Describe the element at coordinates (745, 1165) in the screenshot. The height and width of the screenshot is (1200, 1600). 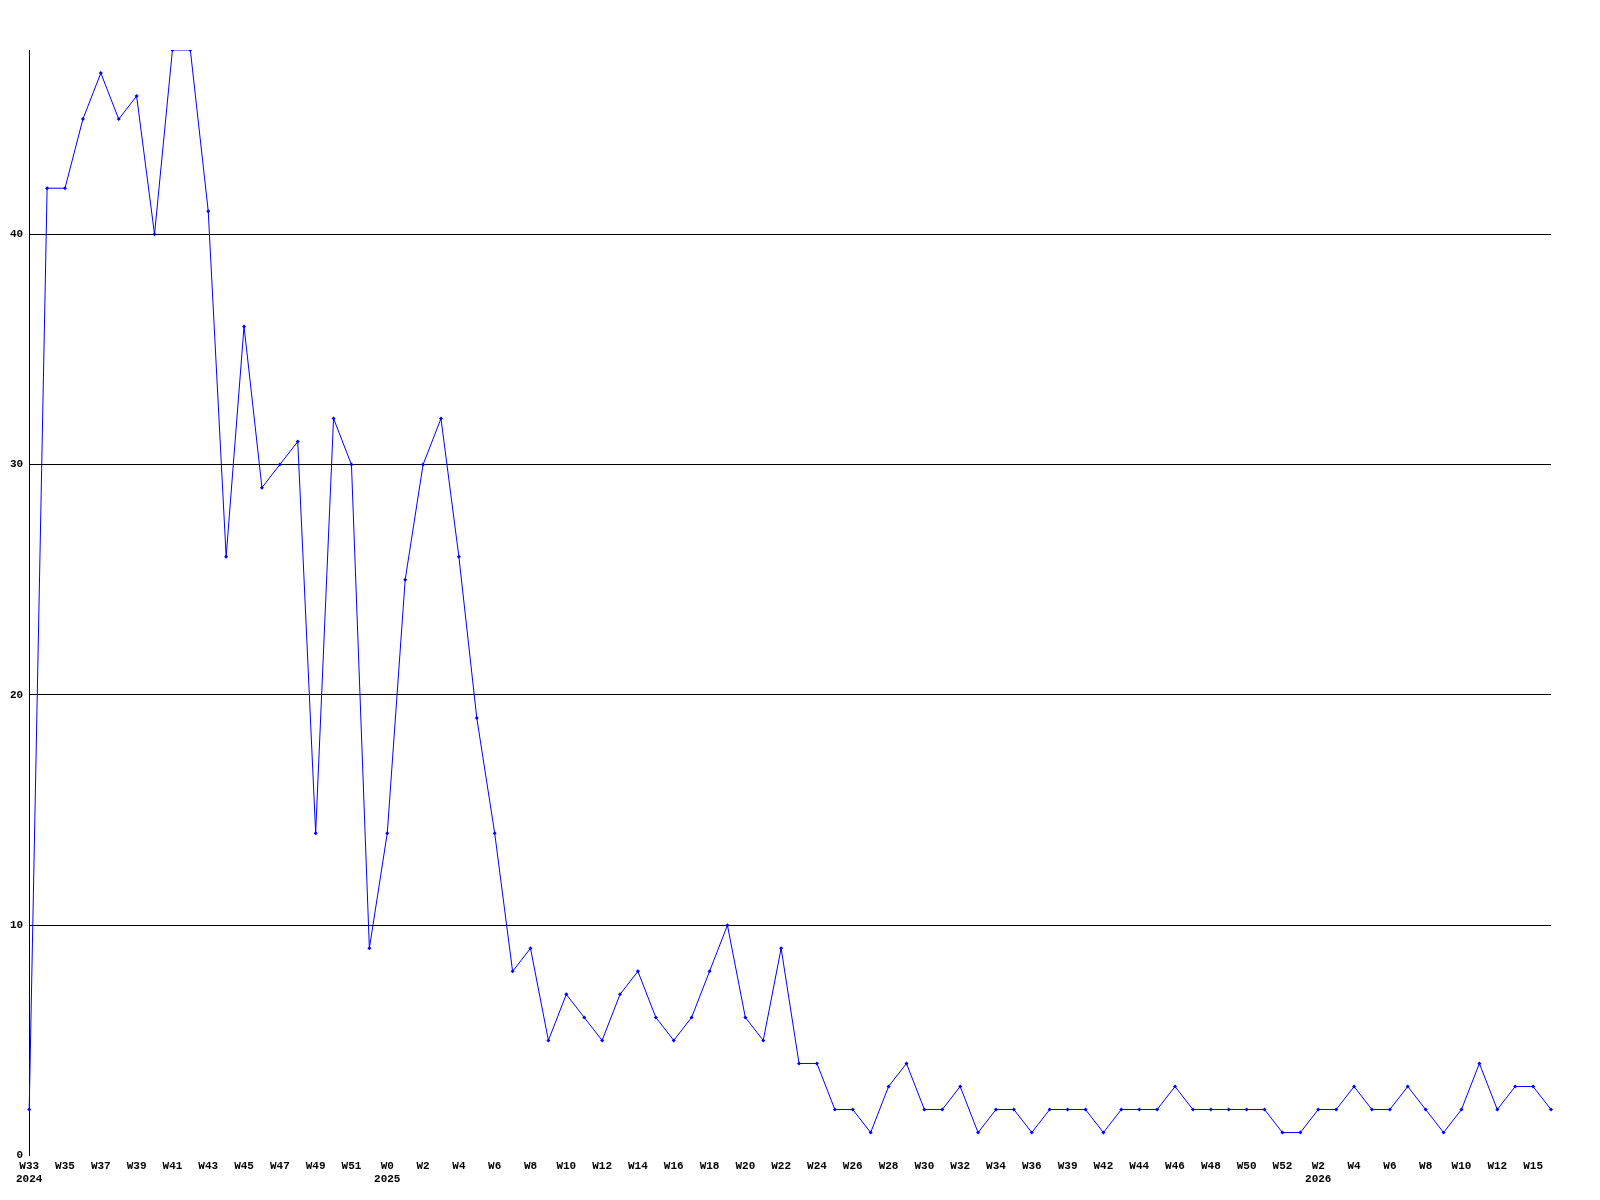
I see `x-tick-label: W20` at that location.